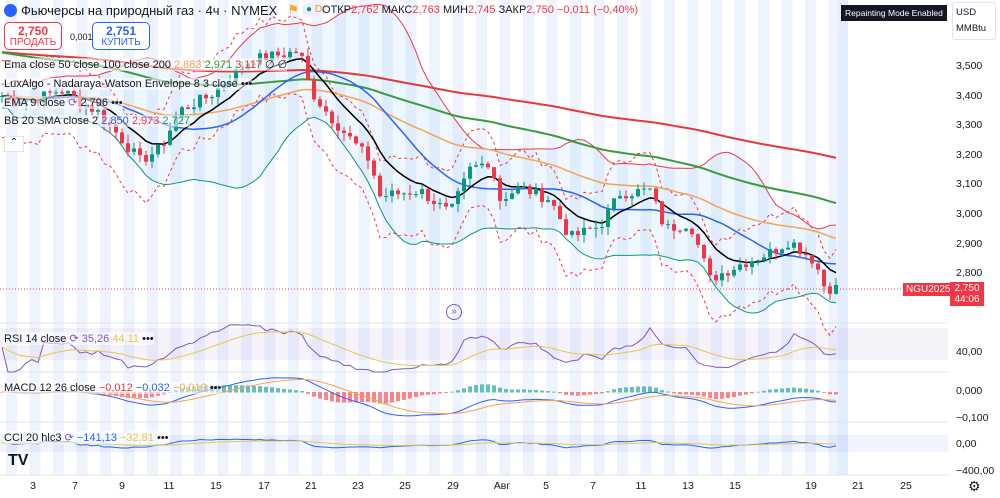  What do you see at coordinates (546, 486) in the screenshot?
I see `time-tick: 5` at bounding box center [546, 486].